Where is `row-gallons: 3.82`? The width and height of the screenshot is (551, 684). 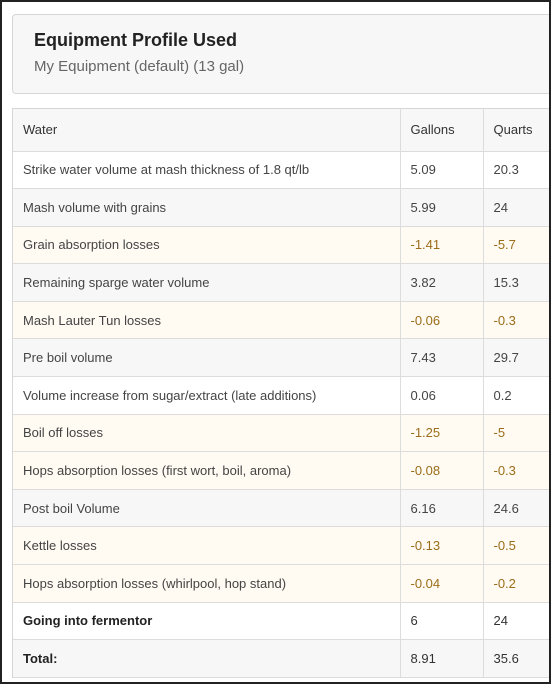 row-gallons: 3.82 is located at coordinates (442, 282).